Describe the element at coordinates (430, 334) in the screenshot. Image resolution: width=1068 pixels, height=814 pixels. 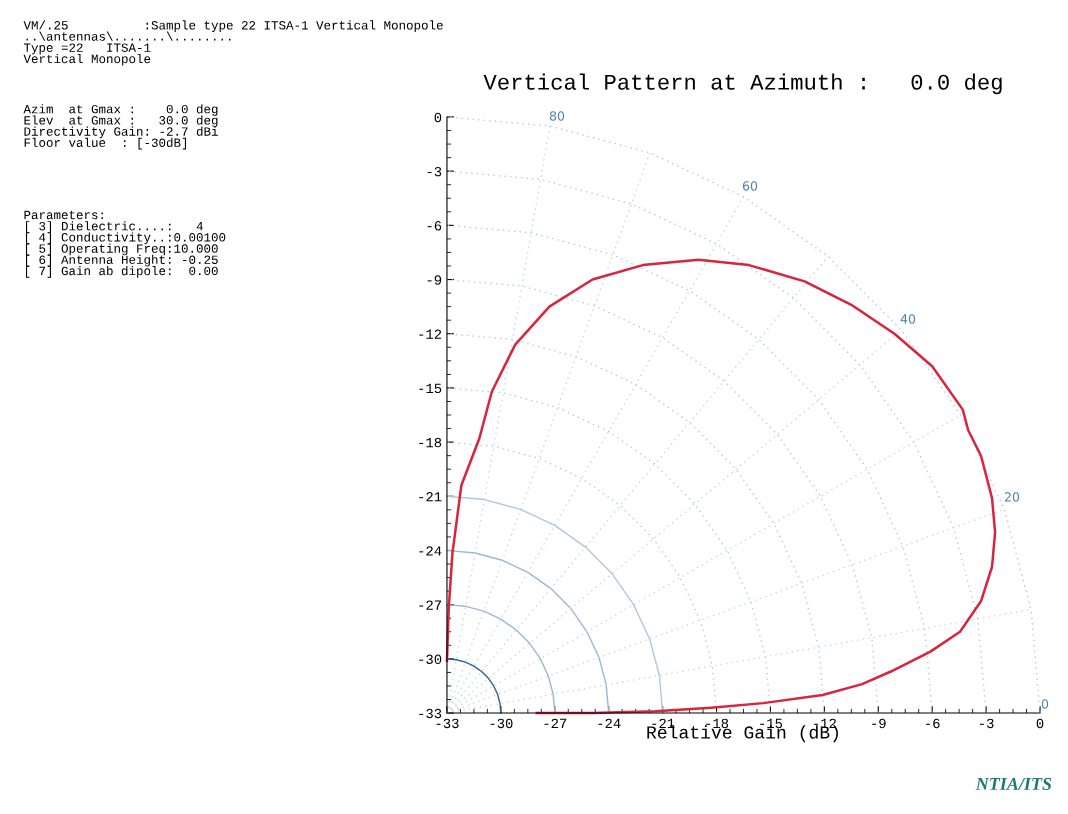
I see `y-tick-label: -12` at that location.